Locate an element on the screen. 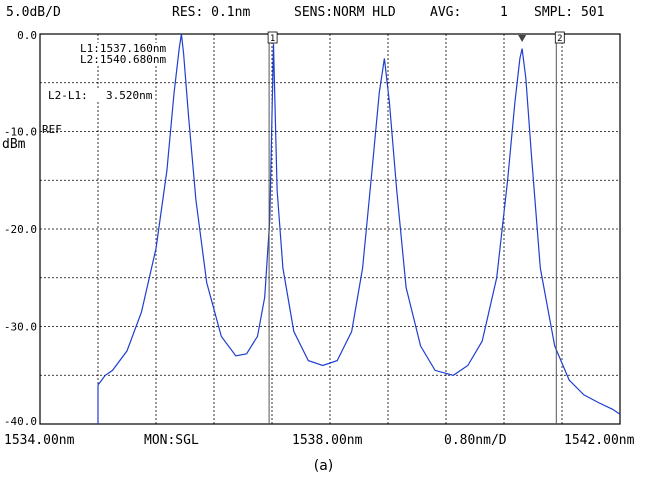 This screenshot has width=647, height=485. average-label: AVG: is located at coordinates (446, 12).